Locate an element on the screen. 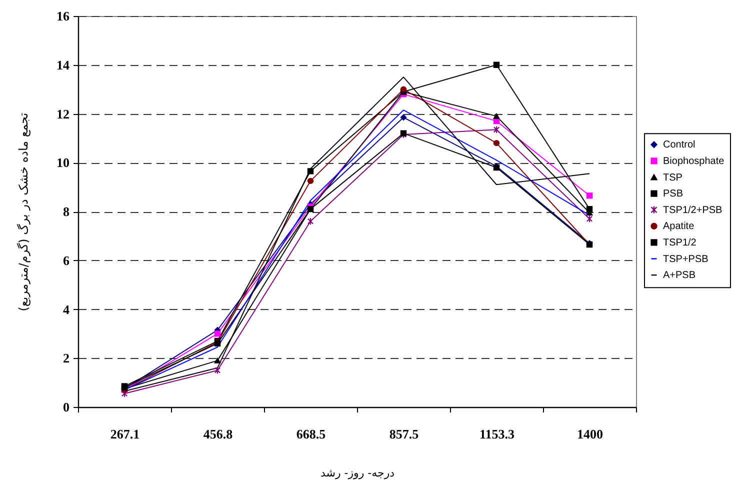  x-tick-label: 456.8 is located at coordinates (218, 434).